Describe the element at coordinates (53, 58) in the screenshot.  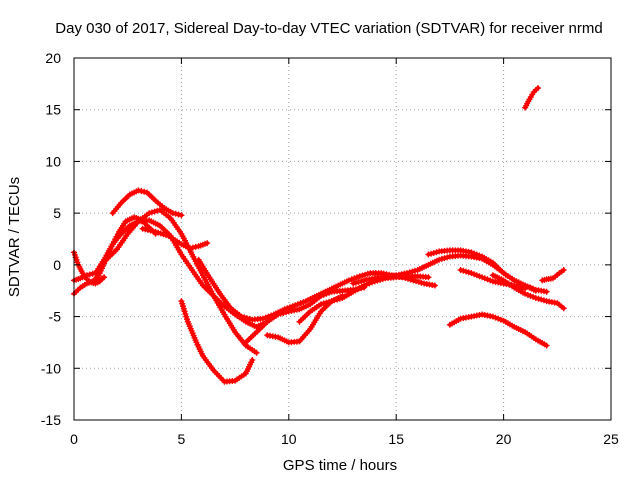
I see `y-tick-label: 20` at that location.